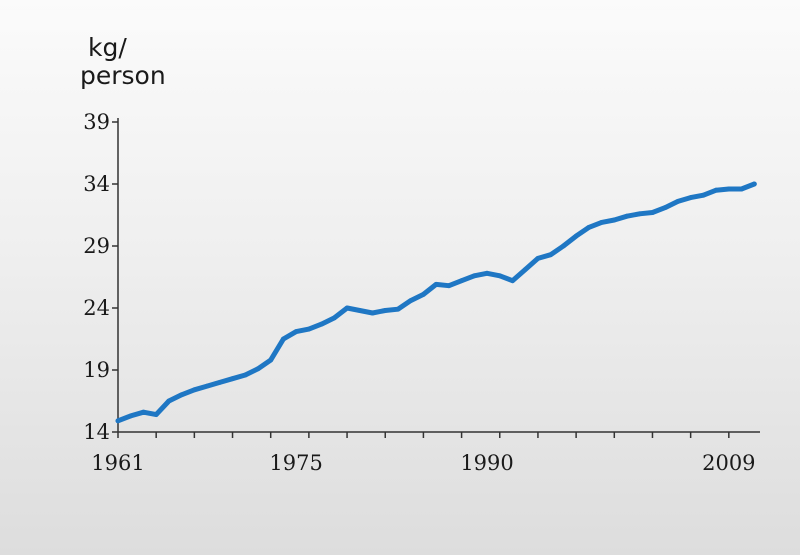 This screenshot has height=555, width=800. What do you see at coordinates (96, 184) in the screenshot?
I see `y-tick-label: 34` at bounding box center [96, 184].